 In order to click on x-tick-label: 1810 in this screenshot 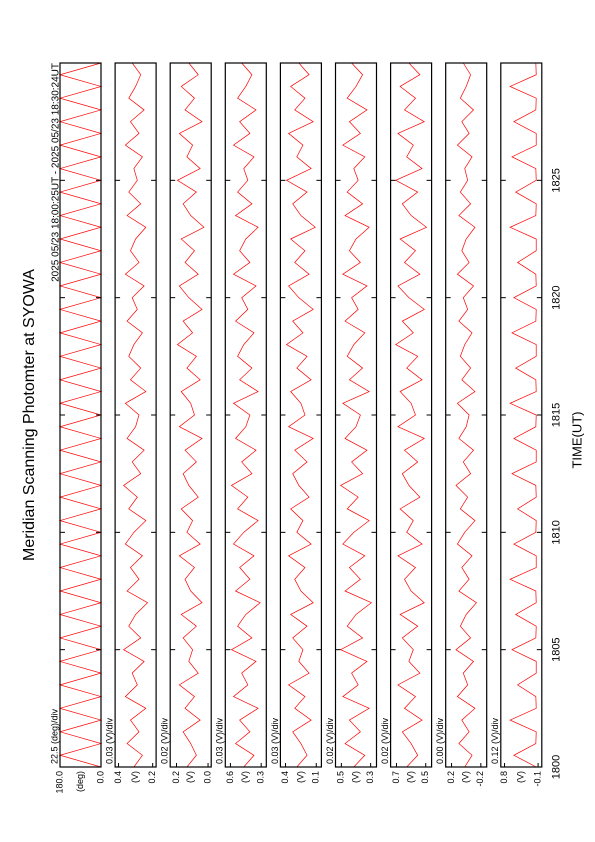, I will do `click(557, 532)`.